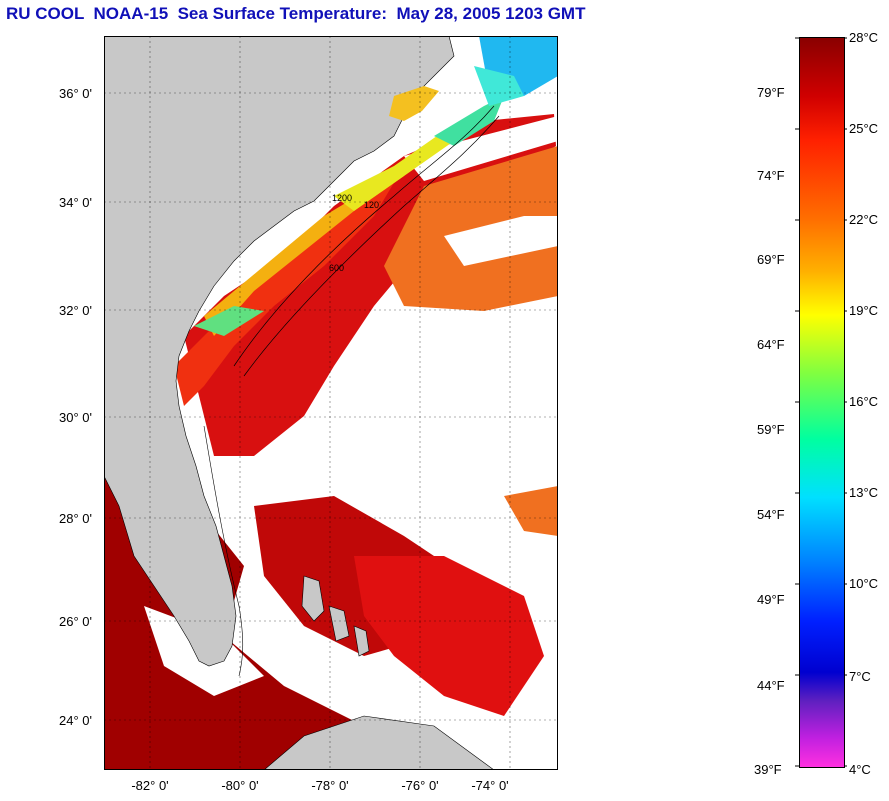 Image resolution: width=889 pixels, height=801 pixels. Describe the element at coordinates (330, 785) in the screenshot. I see `lon-label: -78° 0'` at that location.